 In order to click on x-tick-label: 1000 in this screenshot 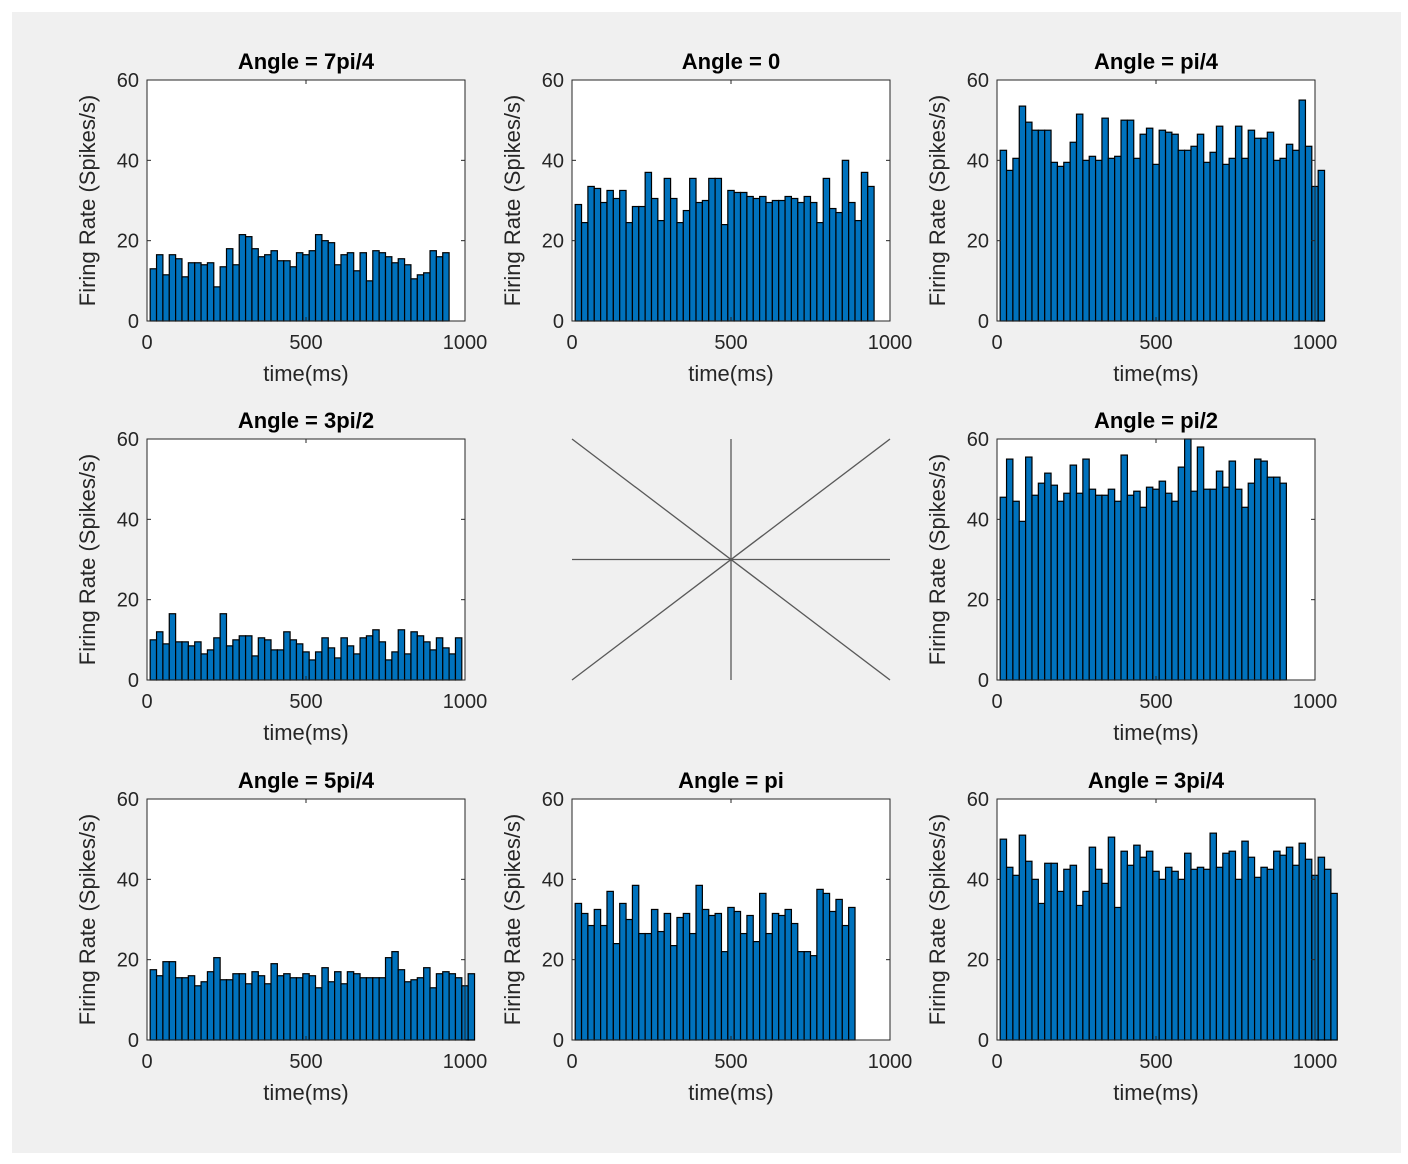, I will do `click(1315, 702)`.